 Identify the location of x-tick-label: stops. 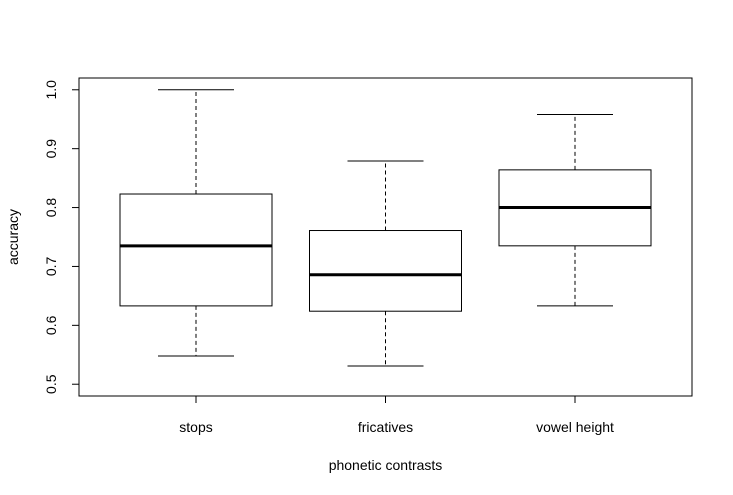
(195, 427).